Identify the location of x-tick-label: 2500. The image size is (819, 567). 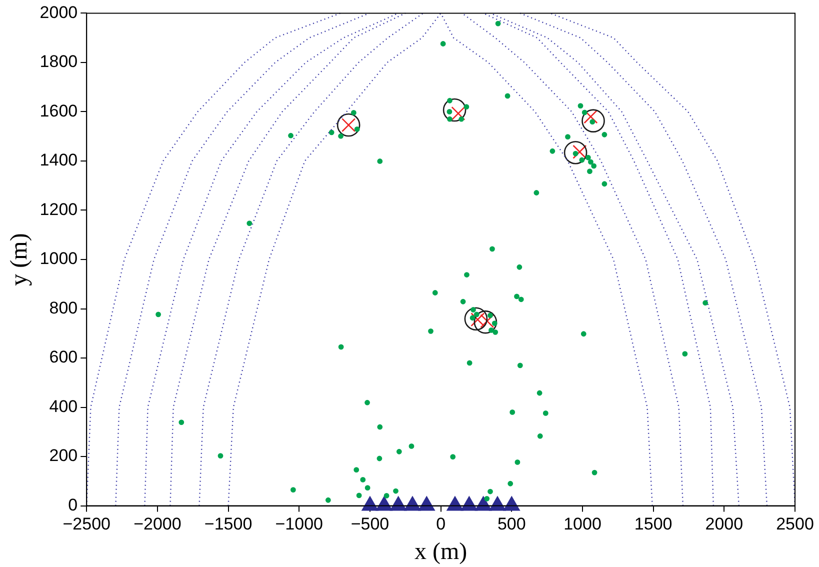
(795, 524).